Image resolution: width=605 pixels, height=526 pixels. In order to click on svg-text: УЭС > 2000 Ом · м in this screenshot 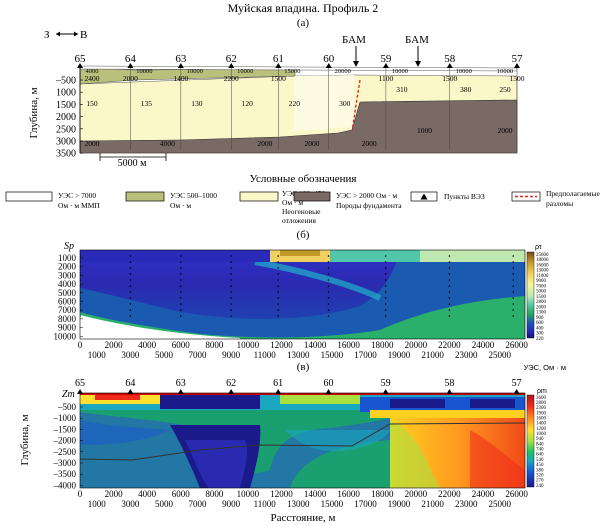, I will do `click(366, 195)`.